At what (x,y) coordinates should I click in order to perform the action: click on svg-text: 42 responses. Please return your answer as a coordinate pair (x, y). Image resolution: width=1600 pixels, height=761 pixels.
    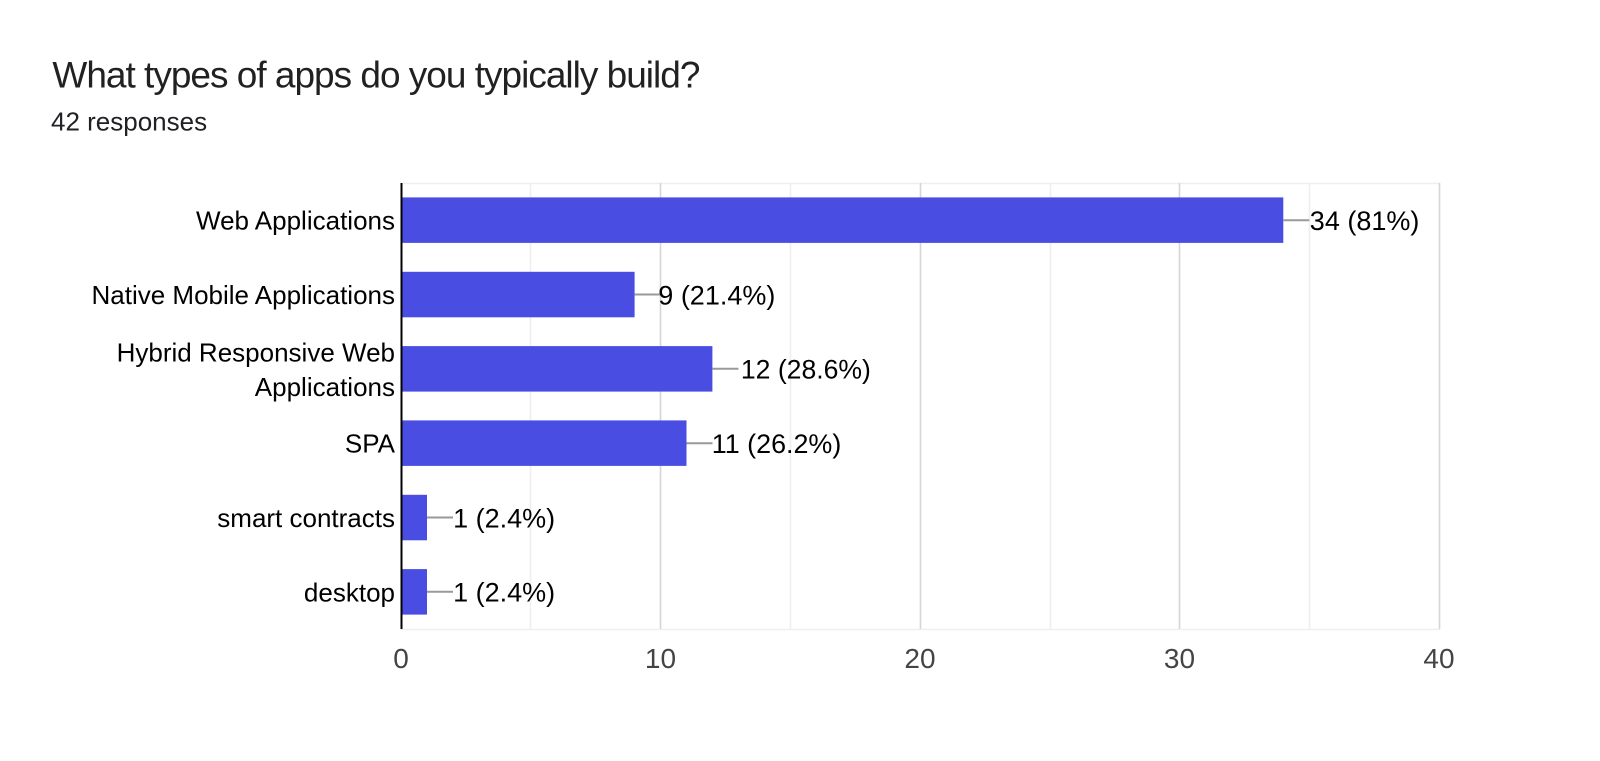
    Looking at the image, I should click on (129, 121).